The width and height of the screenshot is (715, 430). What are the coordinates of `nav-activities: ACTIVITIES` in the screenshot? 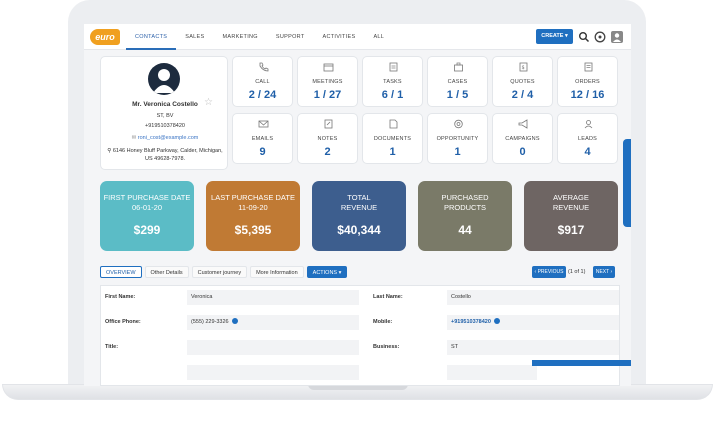 It's located at (339, 37).